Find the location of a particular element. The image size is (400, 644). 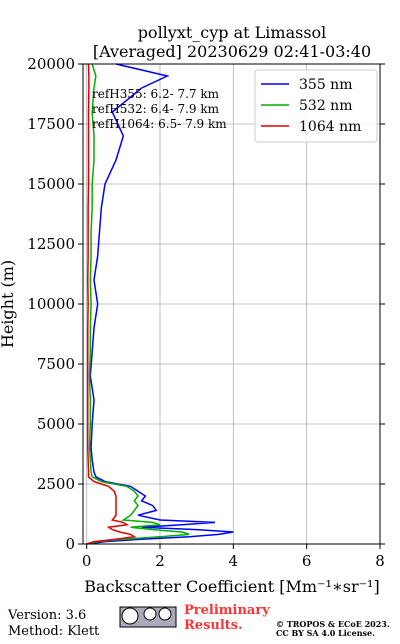

x-tick-label: 6 is located at coordinates (307, 561).